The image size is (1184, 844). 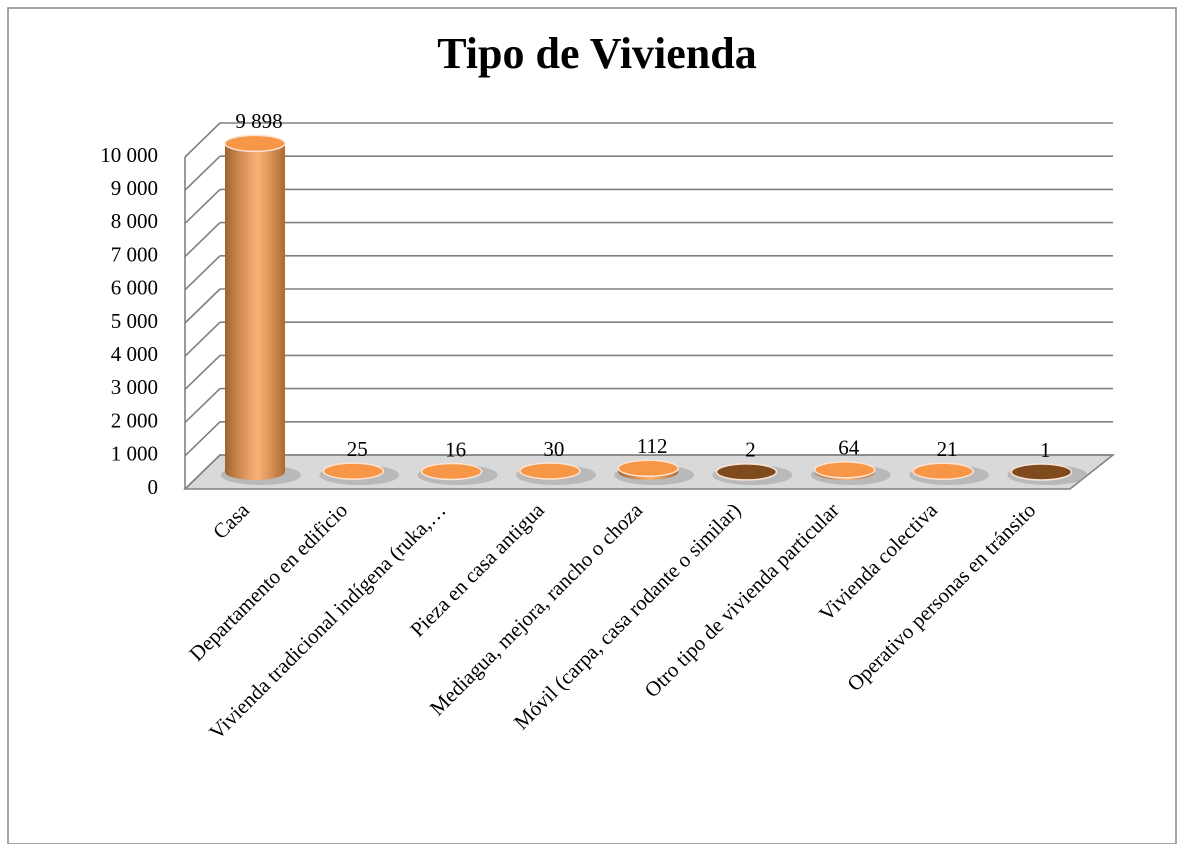 I want to click on y-tick-label: 2 000, so click(x=134, y=420).